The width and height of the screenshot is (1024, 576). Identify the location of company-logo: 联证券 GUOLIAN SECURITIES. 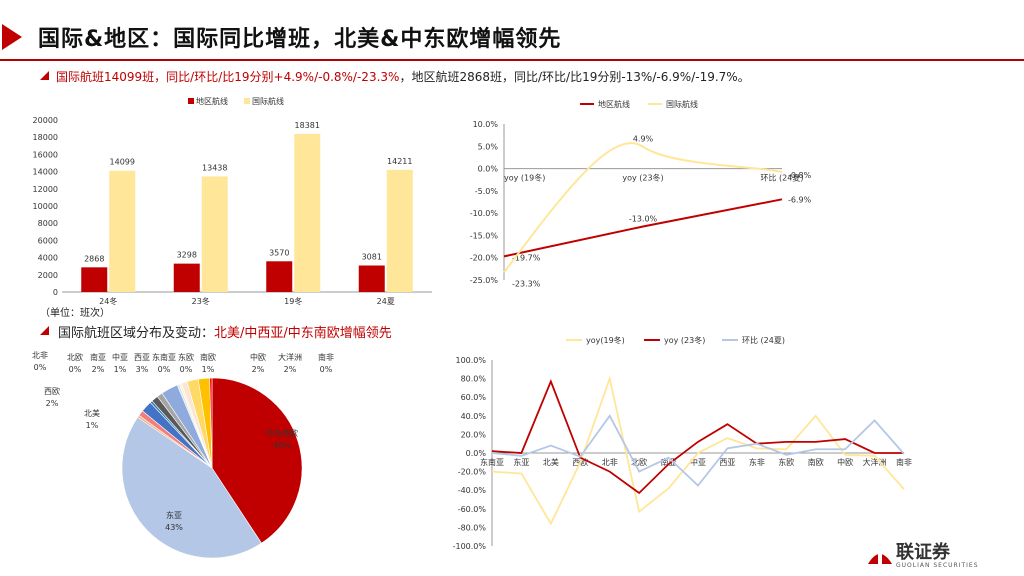
(941, 556).